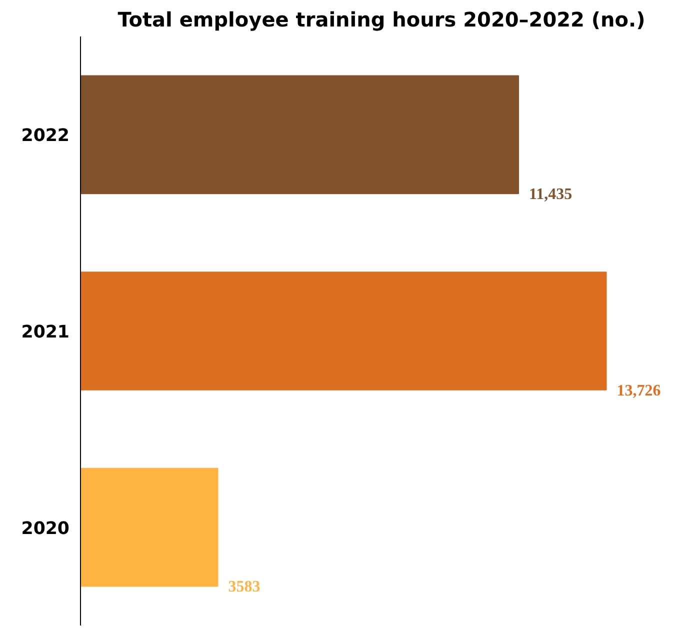 The height and width of the screenshot is (630, 682). Describe the element at coordinates (382, 20) in the screenshot. I see `chart-title: Total employee training hours 2020–2022 (no.)` at that location.